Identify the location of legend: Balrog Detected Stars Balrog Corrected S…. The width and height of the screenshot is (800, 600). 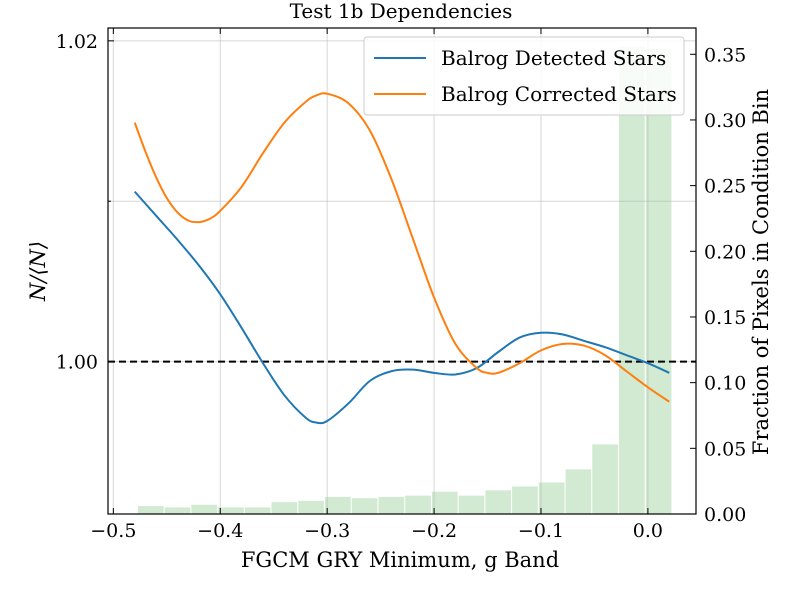
(524, 76).